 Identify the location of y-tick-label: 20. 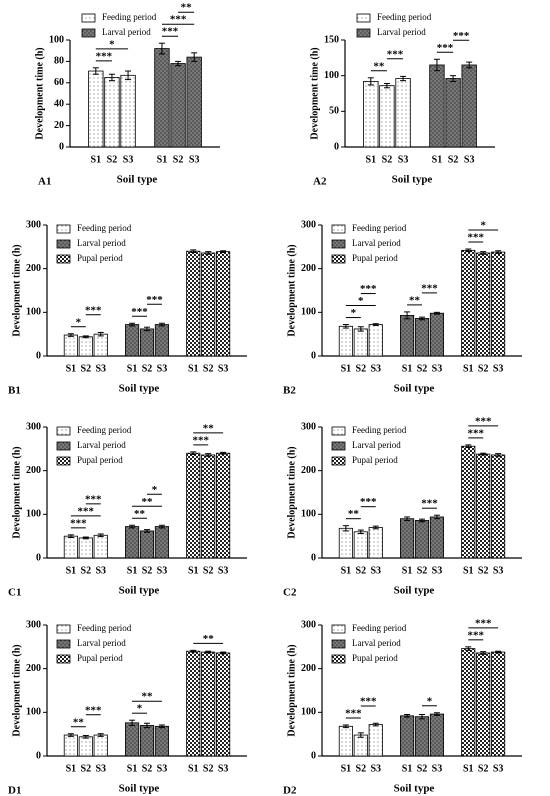
(59, 125).